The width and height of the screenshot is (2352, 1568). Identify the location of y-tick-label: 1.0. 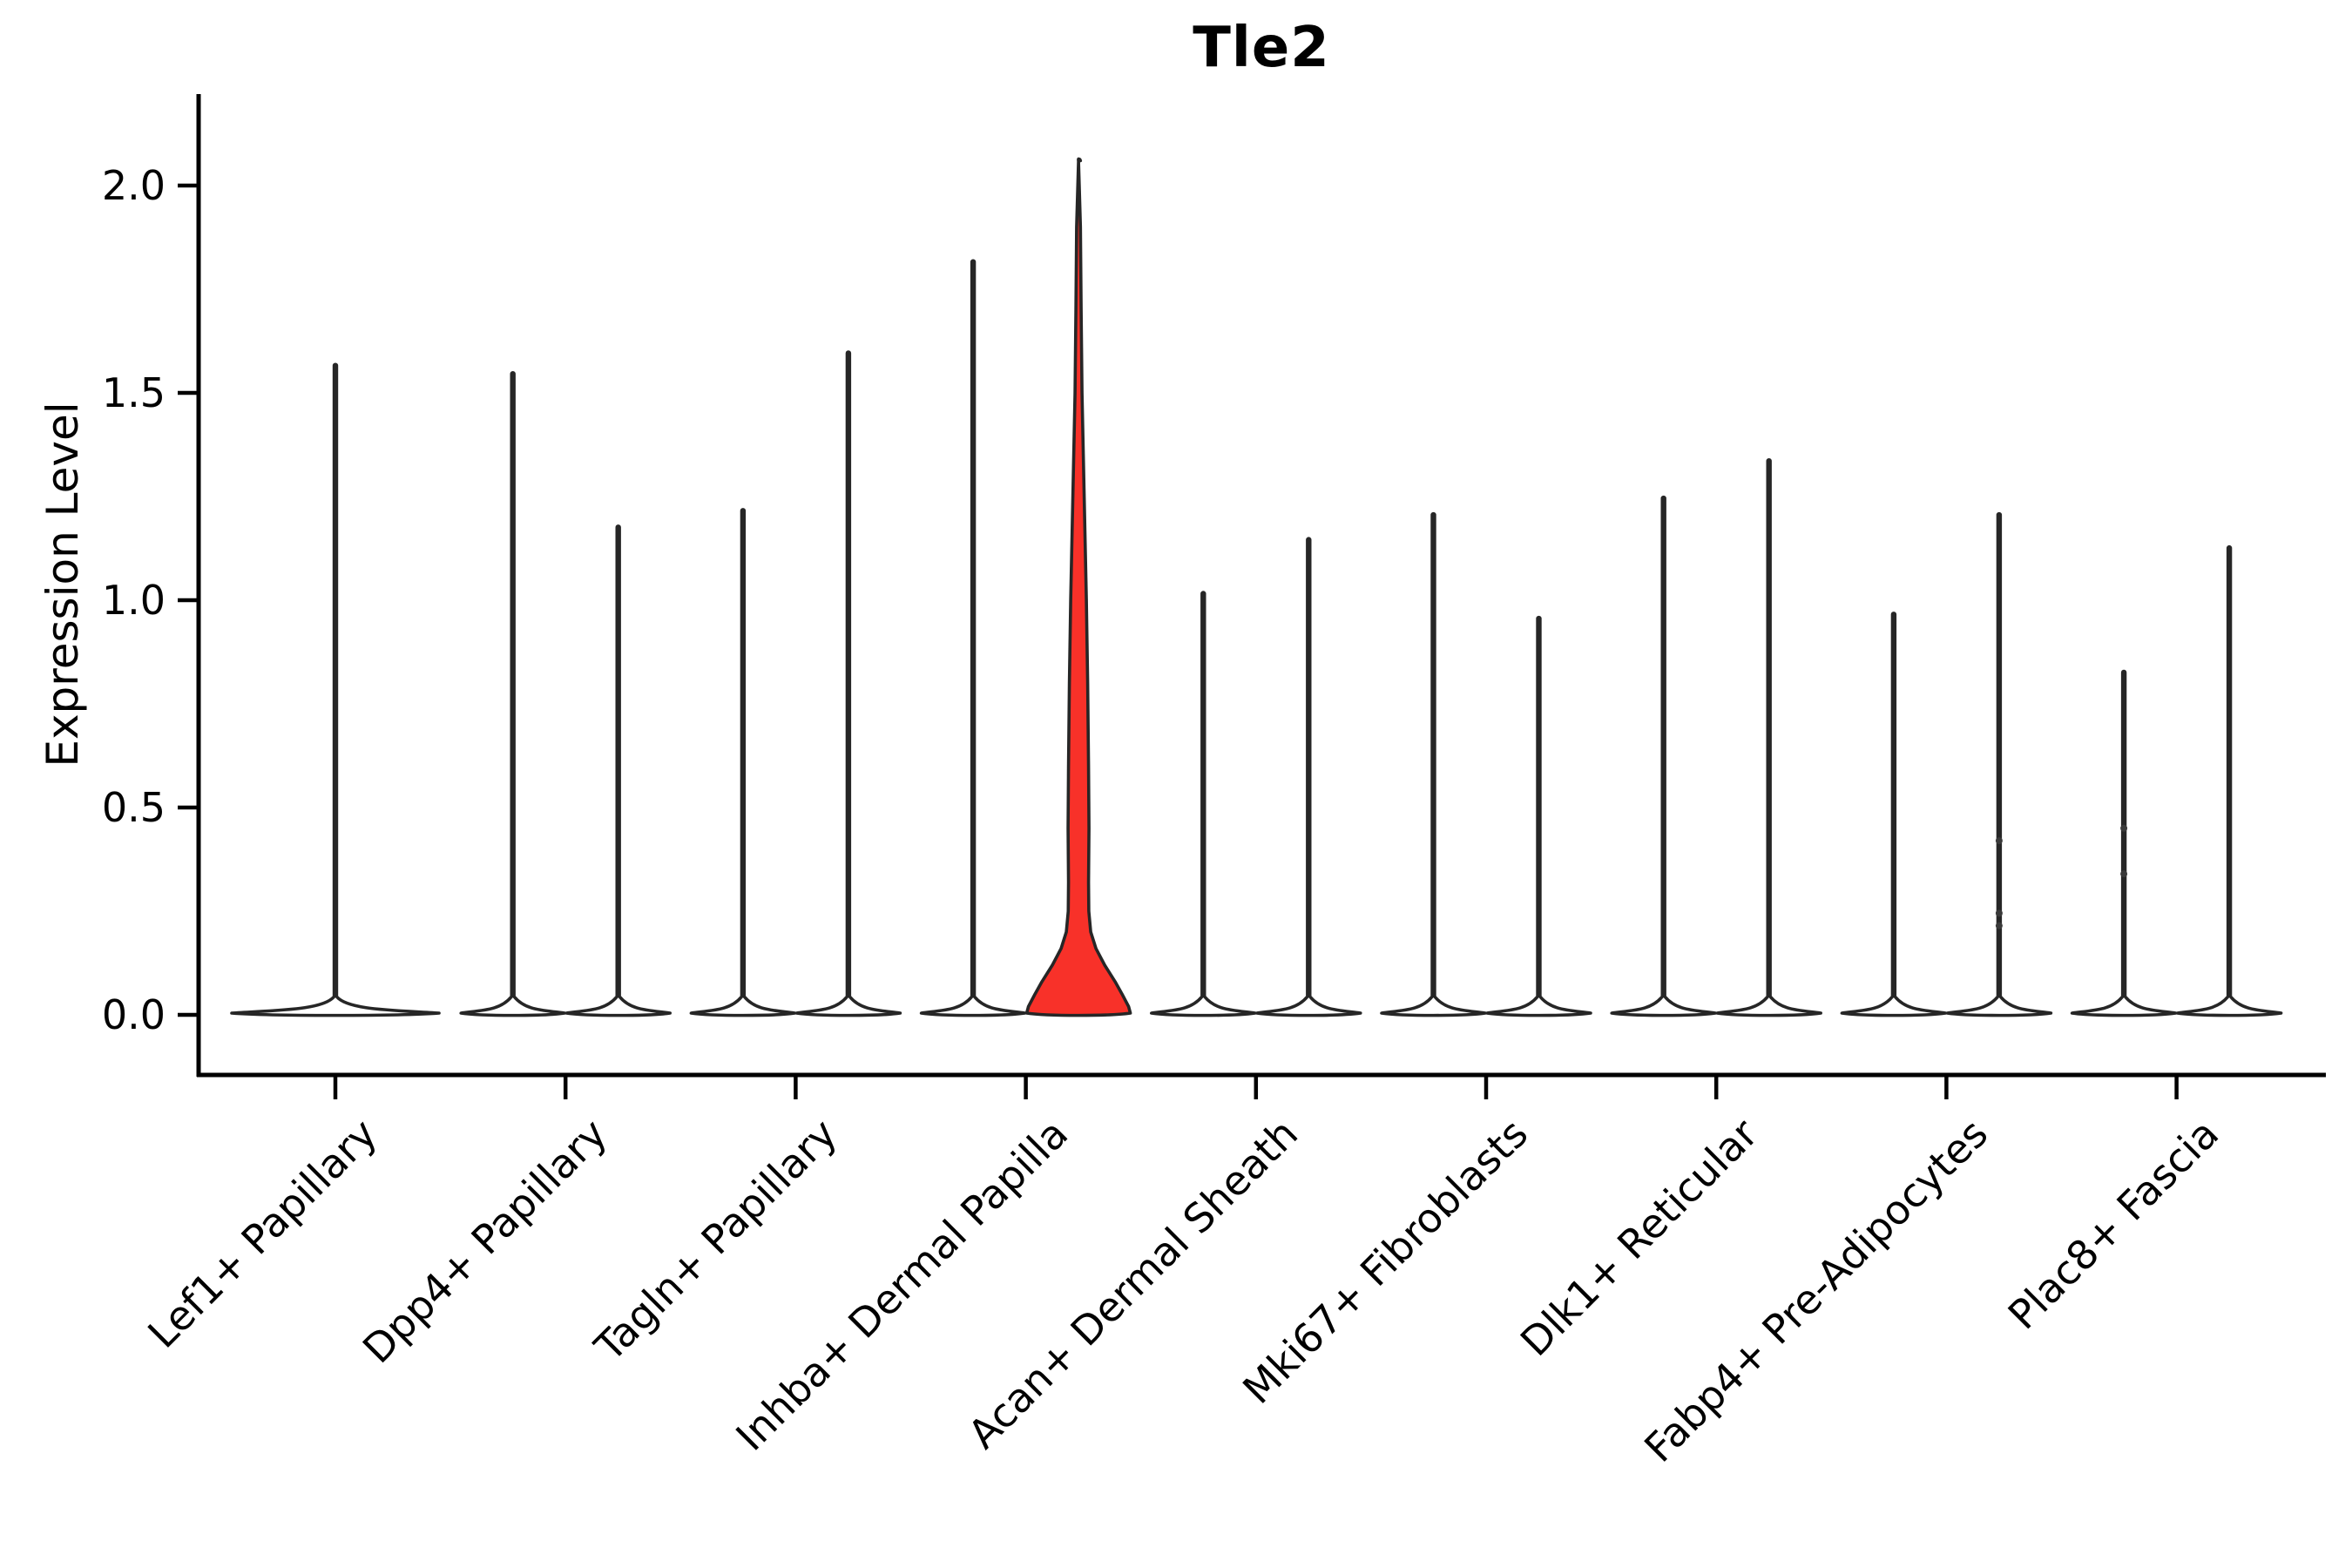
(134, 600).